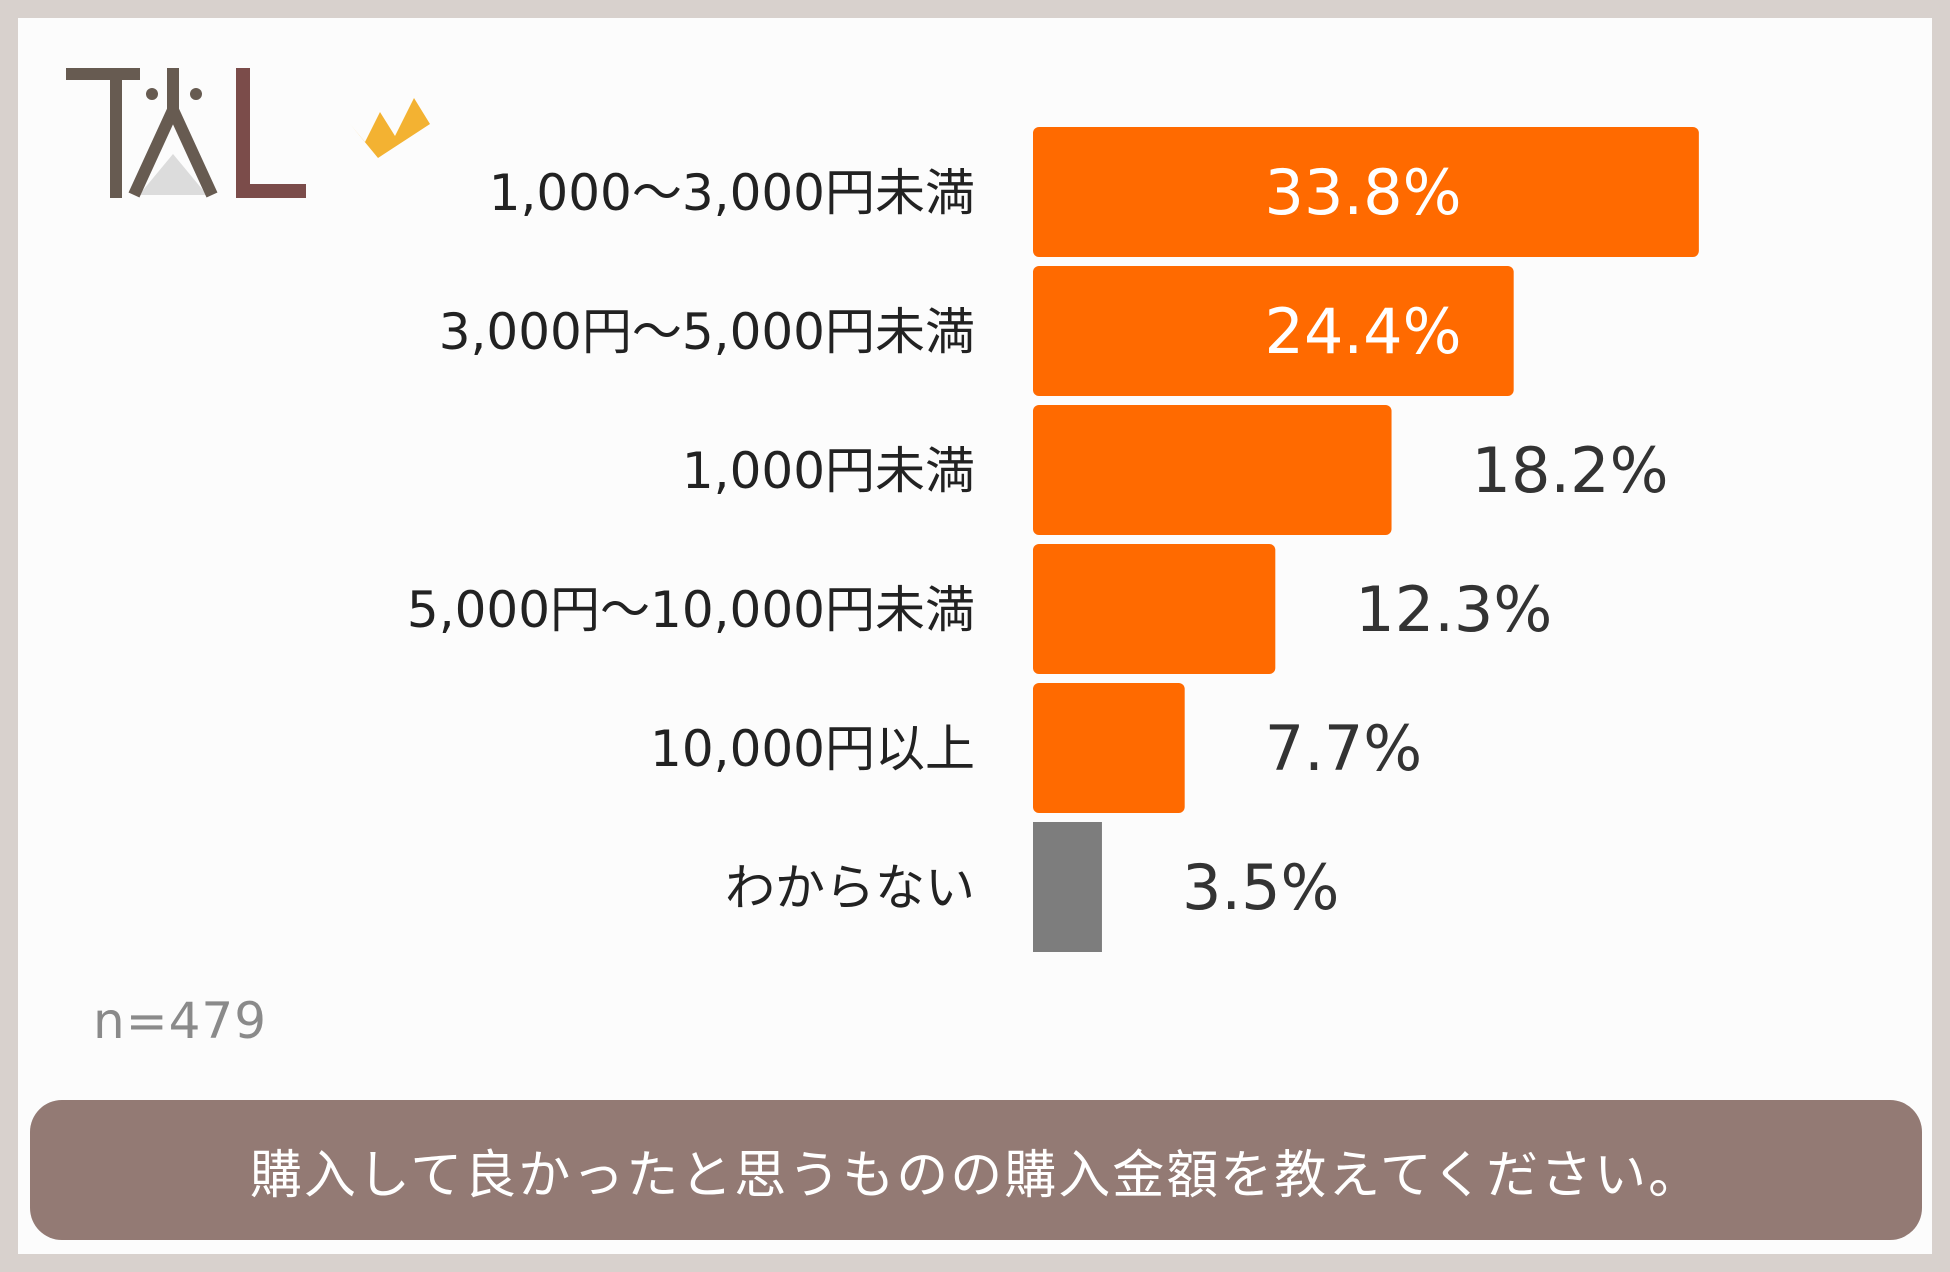 This screenshot has height=1272, width=1950. I want to click on sample-size: n=479, so click(180, 1021).